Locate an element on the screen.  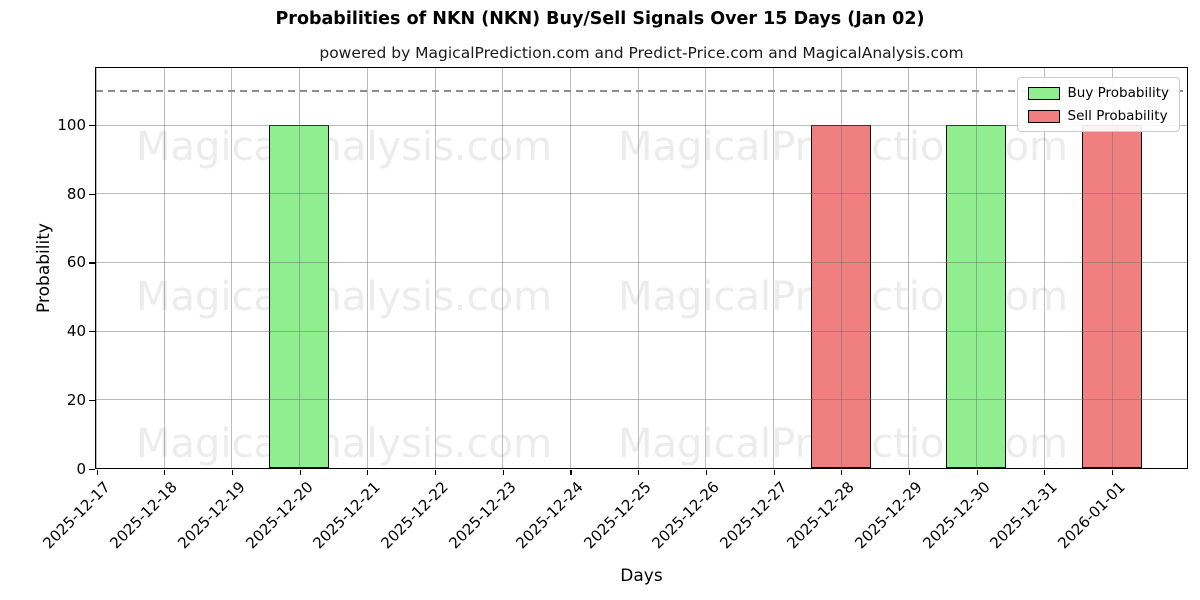
legend: Buy Probability Sell Probability is located at coordinates (1098, 104).